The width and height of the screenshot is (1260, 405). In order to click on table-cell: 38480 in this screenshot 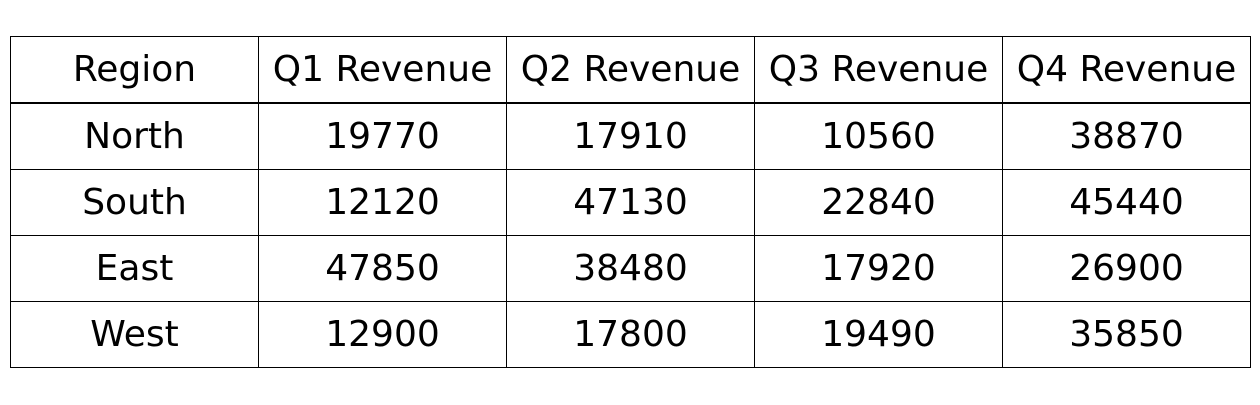, I will do `click(630, 268)`.